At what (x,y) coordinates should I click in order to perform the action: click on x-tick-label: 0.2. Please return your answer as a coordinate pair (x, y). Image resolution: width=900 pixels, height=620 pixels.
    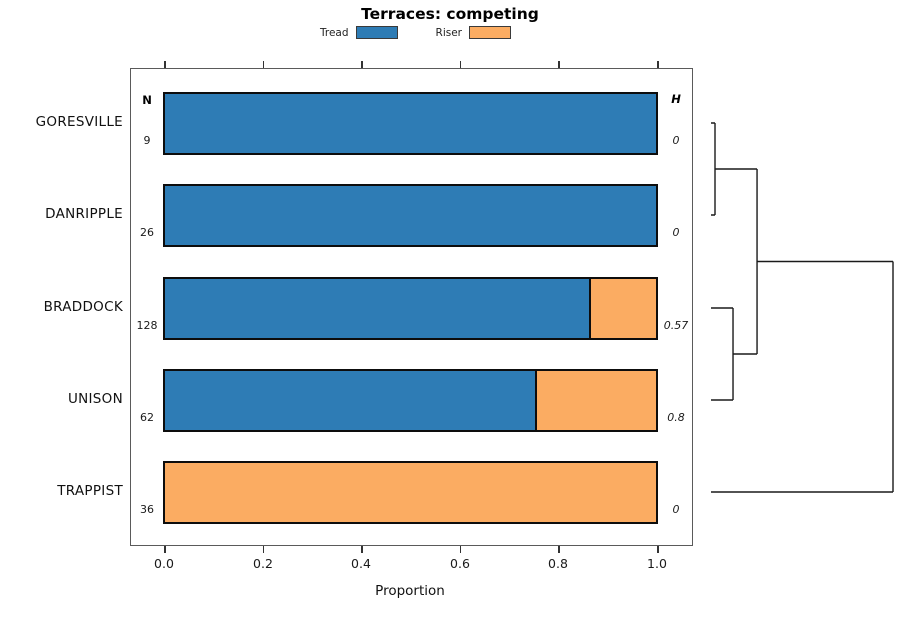
    Looking at the image, I should click on (263, 563).